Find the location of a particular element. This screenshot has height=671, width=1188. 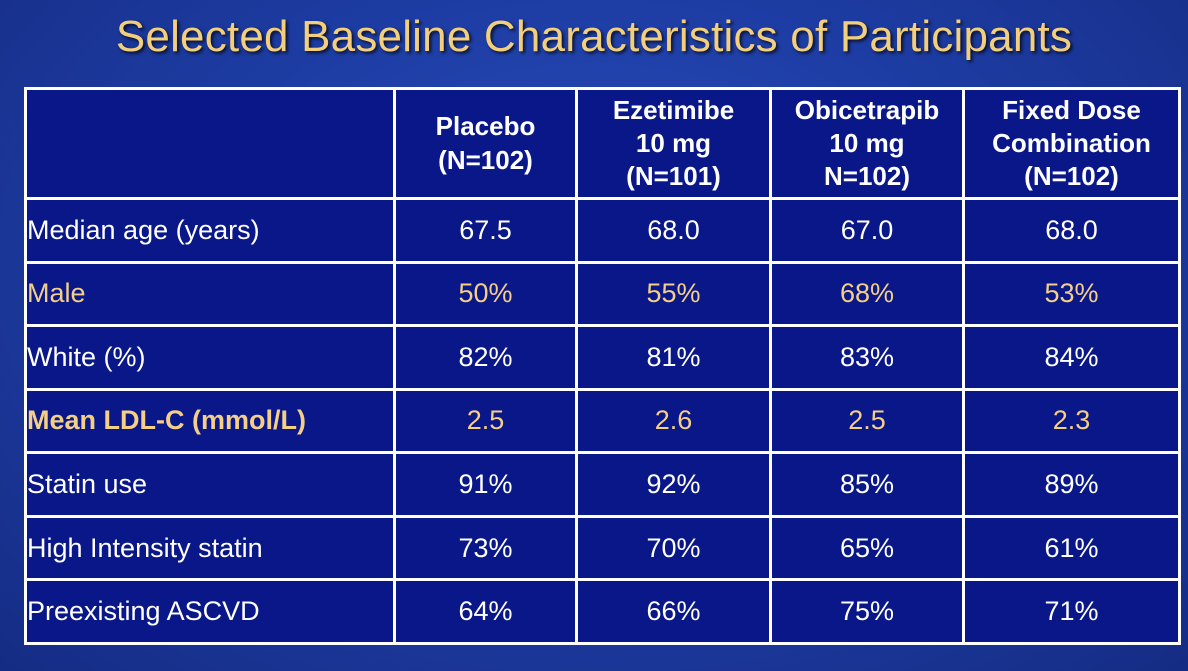

table-cell: 75% is located at coordinates (867, 611).